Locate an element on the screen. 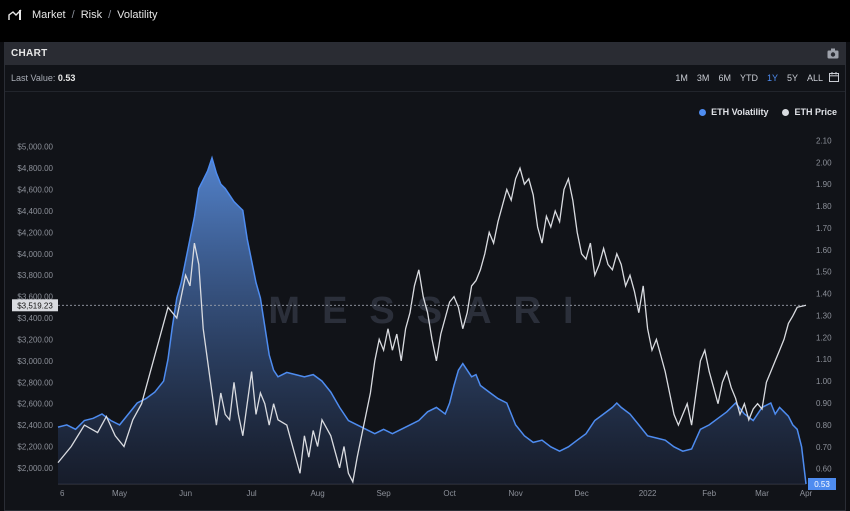 The height and width of the screenshot is (511, 850). right-axis-tick-label: 0.80 is located at coordinates (824, 425).